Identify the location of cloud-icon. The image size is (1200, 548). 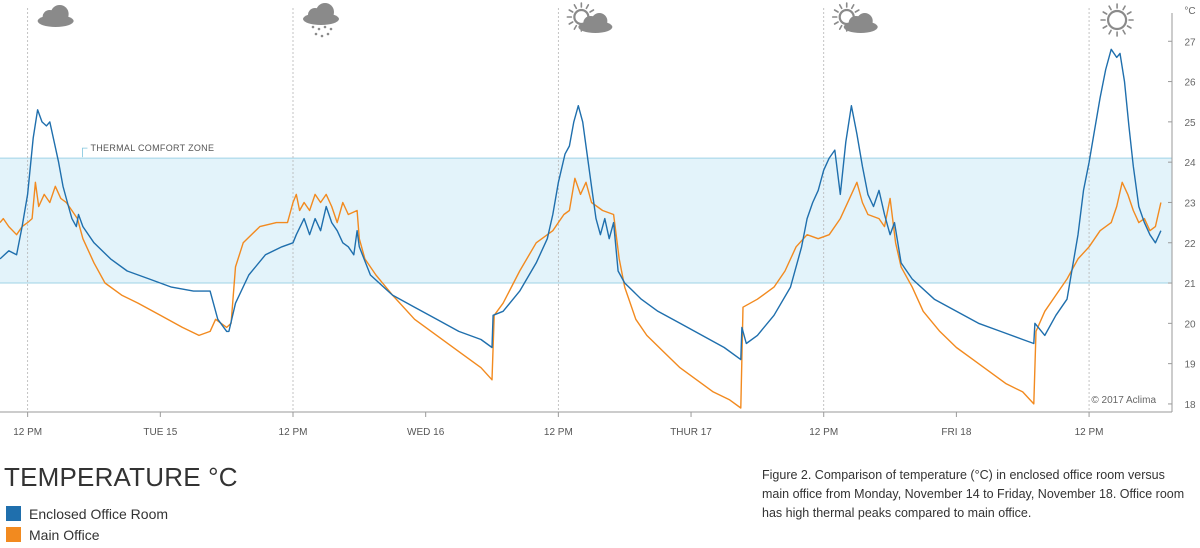
(55, 16).